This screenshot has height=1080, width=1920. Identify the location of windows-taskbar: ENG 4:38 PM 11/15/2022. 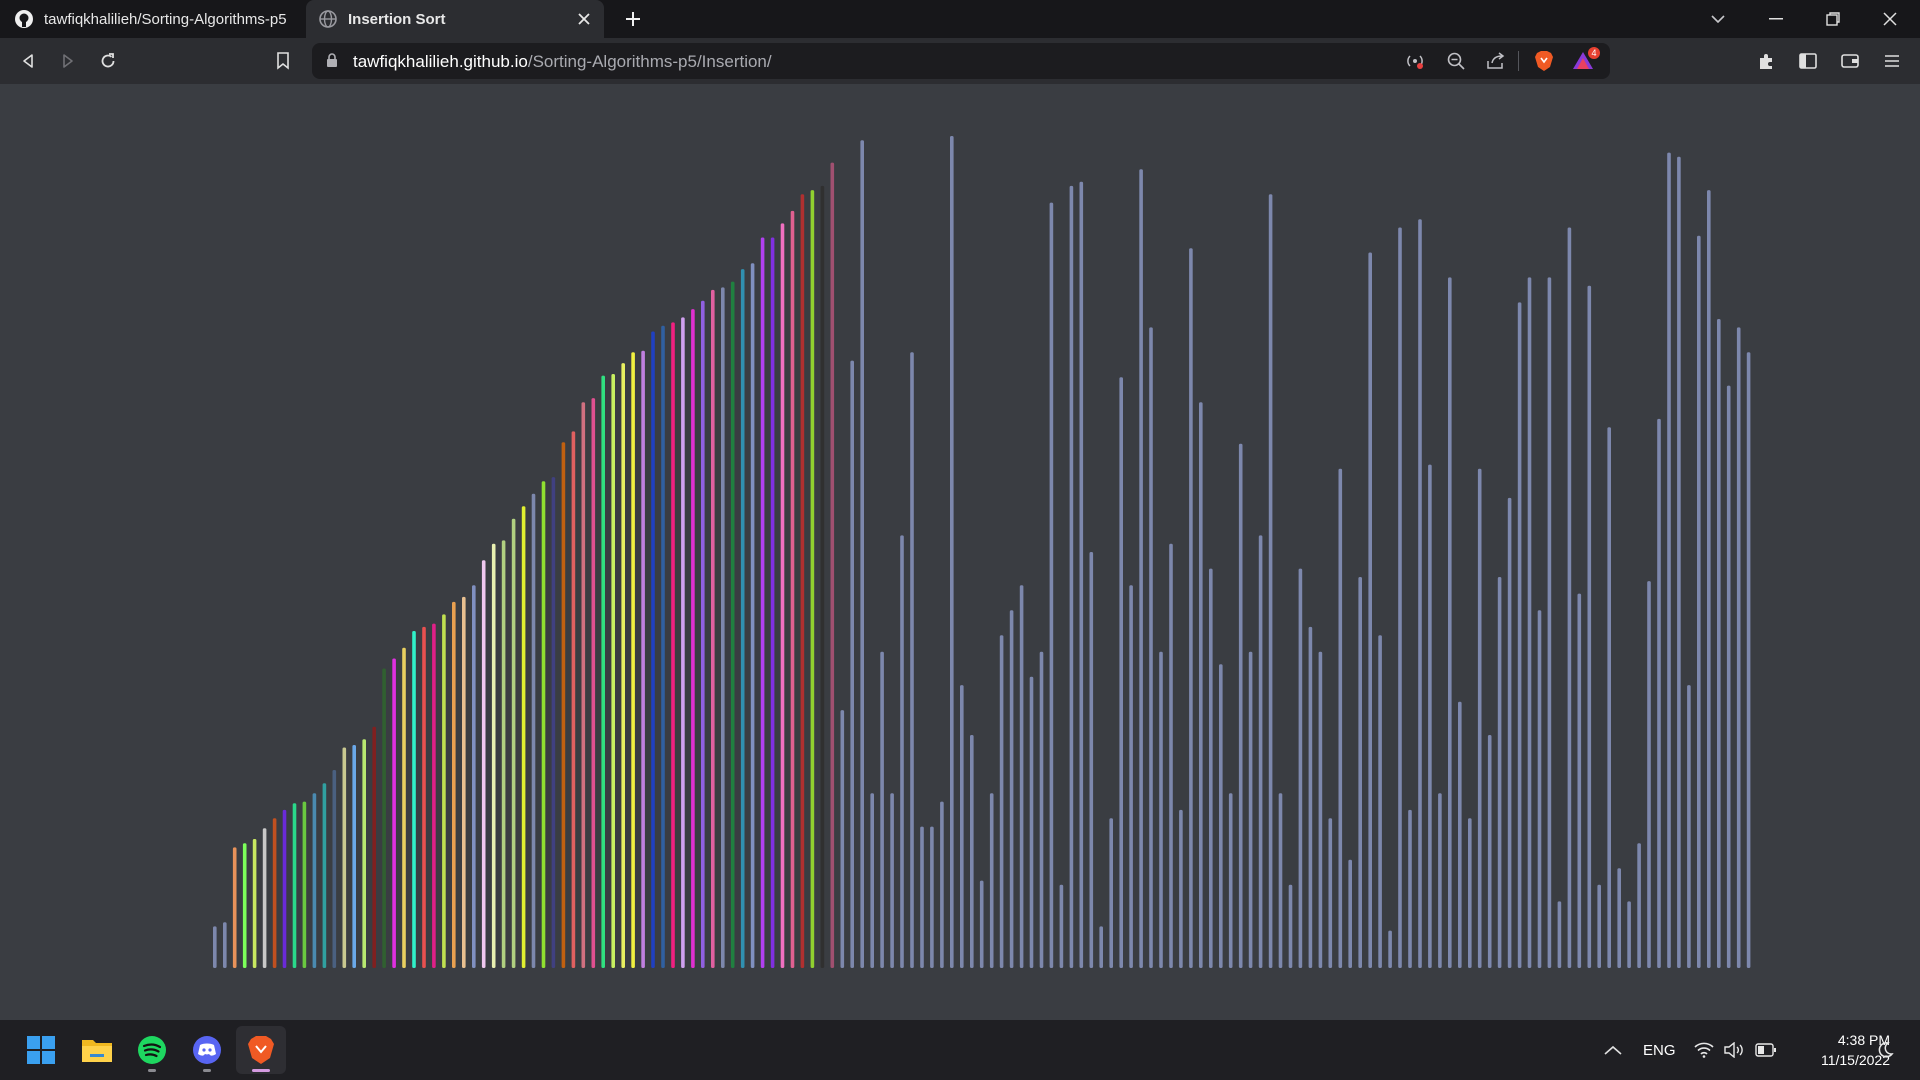
(960, 1050).